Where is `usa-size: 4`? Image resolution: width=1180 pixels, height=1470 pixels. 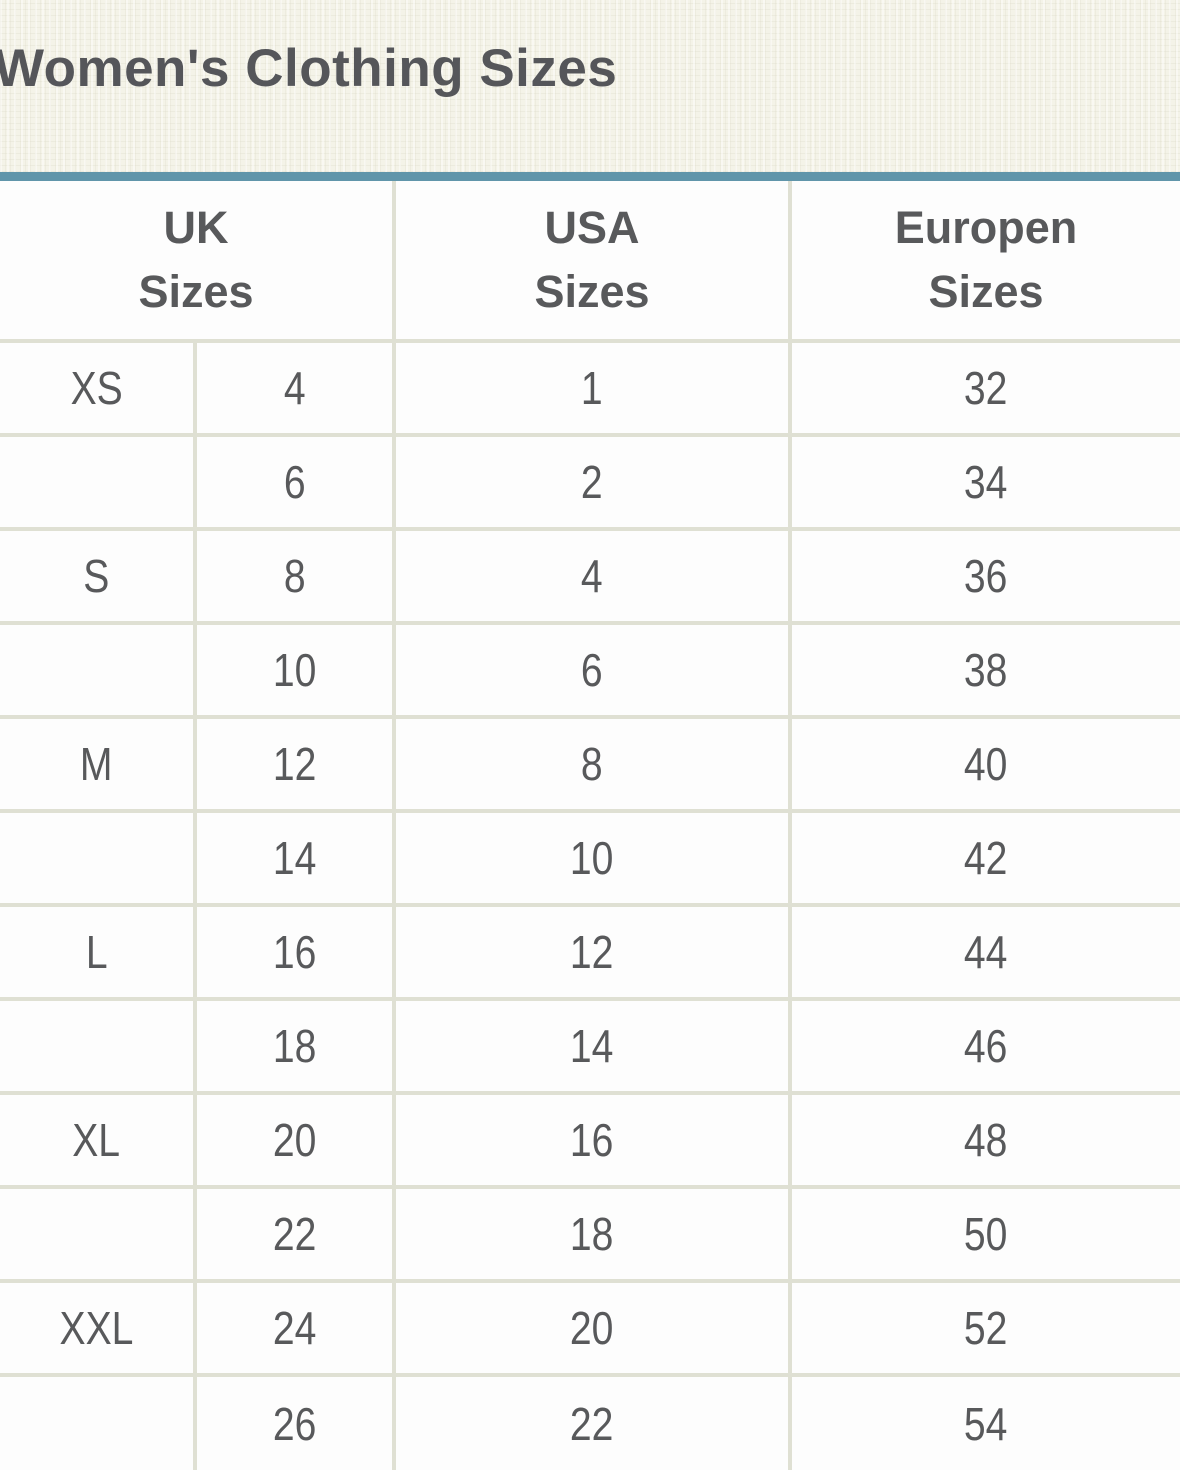
usa-size: 4 is located at coordinates (592, 576).